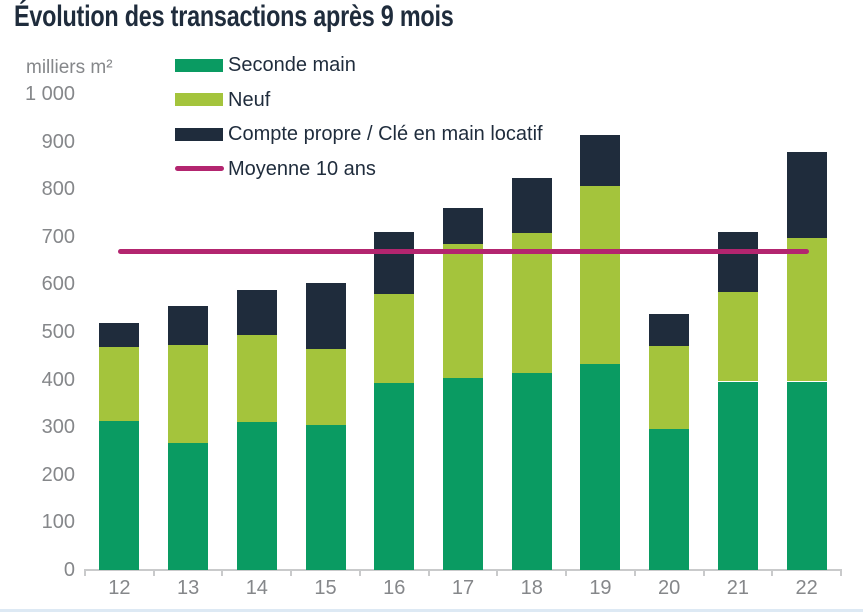  What do you see at coordinates (249, 99) in the screenshot?
I see `legend-label-neuf: Neuf` at bounding box center [249, 99].